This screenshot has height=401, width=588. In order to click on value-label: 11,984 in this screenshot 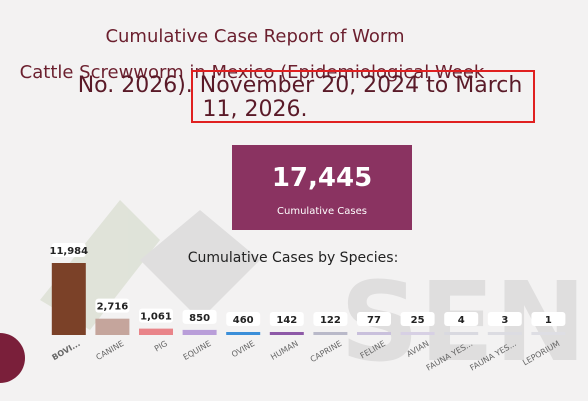, I will do `click(69, 251)`.